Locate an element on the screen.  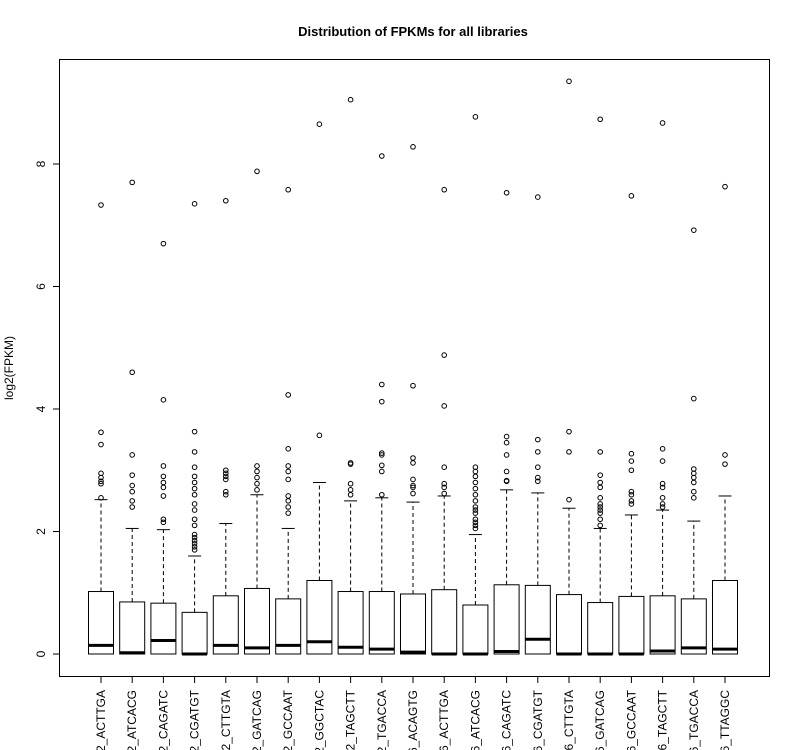
box-2-gccaat is located at coordinates (288, 420).